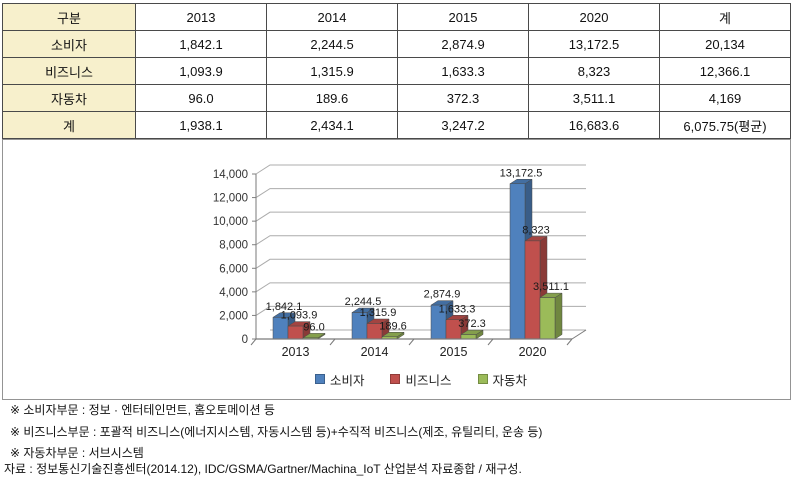  What do you see at coordinates (69, 125) in the screenshot?
I see `row-label: 계` at bounding box center [69, 125].